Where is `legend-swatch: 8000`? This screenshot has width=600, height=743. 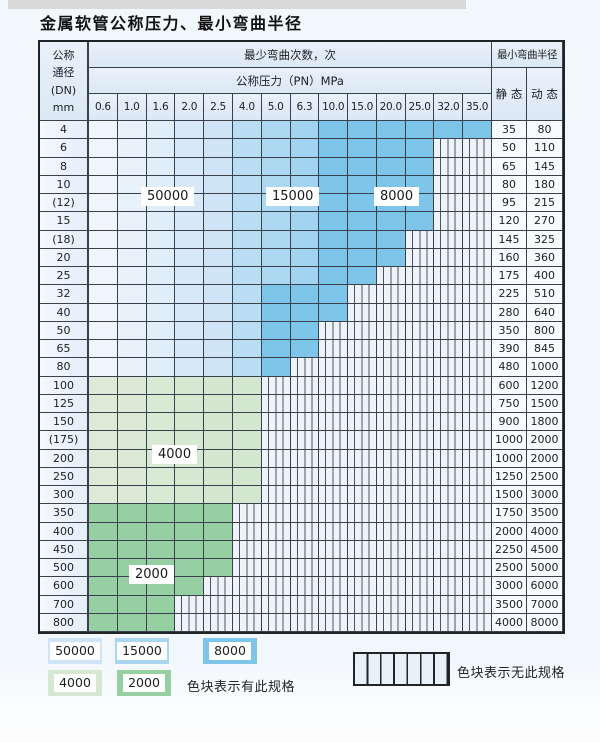
legend-swatch: 8000 is located at coordinates (230, 651).